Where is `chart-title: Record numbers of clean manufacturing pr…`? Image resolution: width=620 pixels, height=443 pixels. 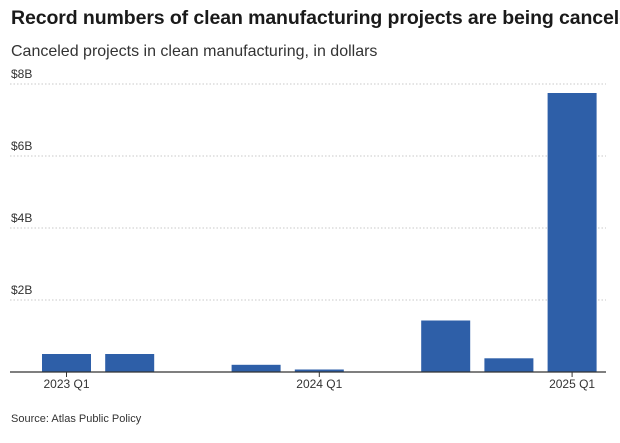
chart-title: Record numbers of clean manufacturing pr… is located at coordinates (315, 18).